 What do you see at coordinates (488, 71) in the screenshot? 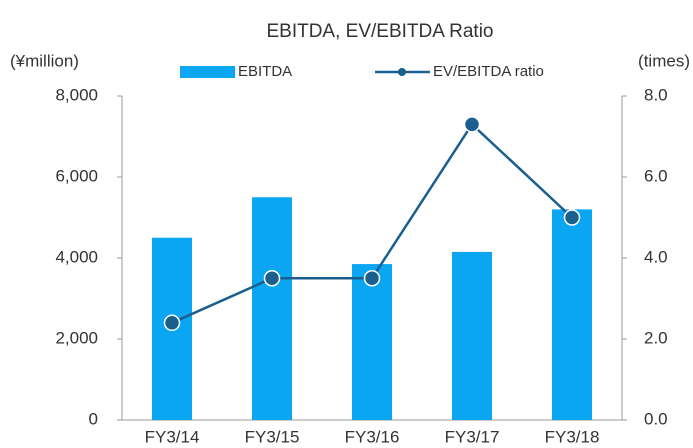
I see `legend-label: EV/EBITDA ratio` at bounding box center [488, 71].